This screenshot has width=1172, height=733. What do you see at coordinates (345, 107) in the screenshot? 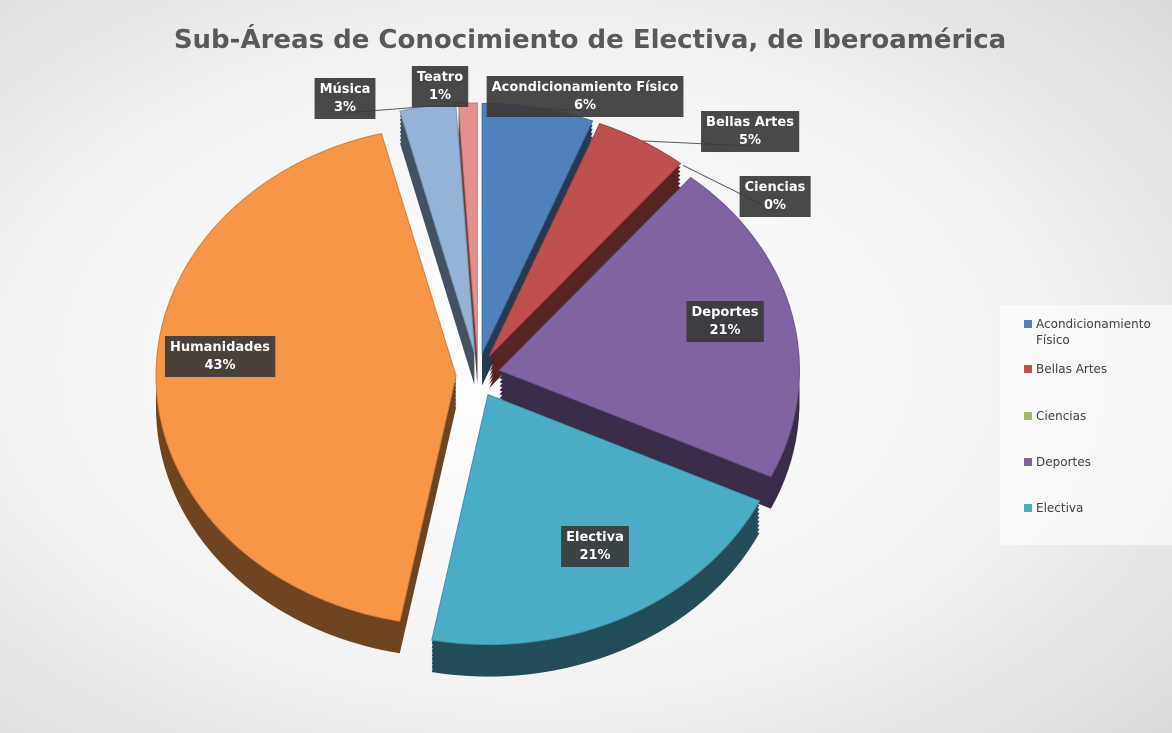
I see `data-label-value: 3%` at bounding box center [345, 107].